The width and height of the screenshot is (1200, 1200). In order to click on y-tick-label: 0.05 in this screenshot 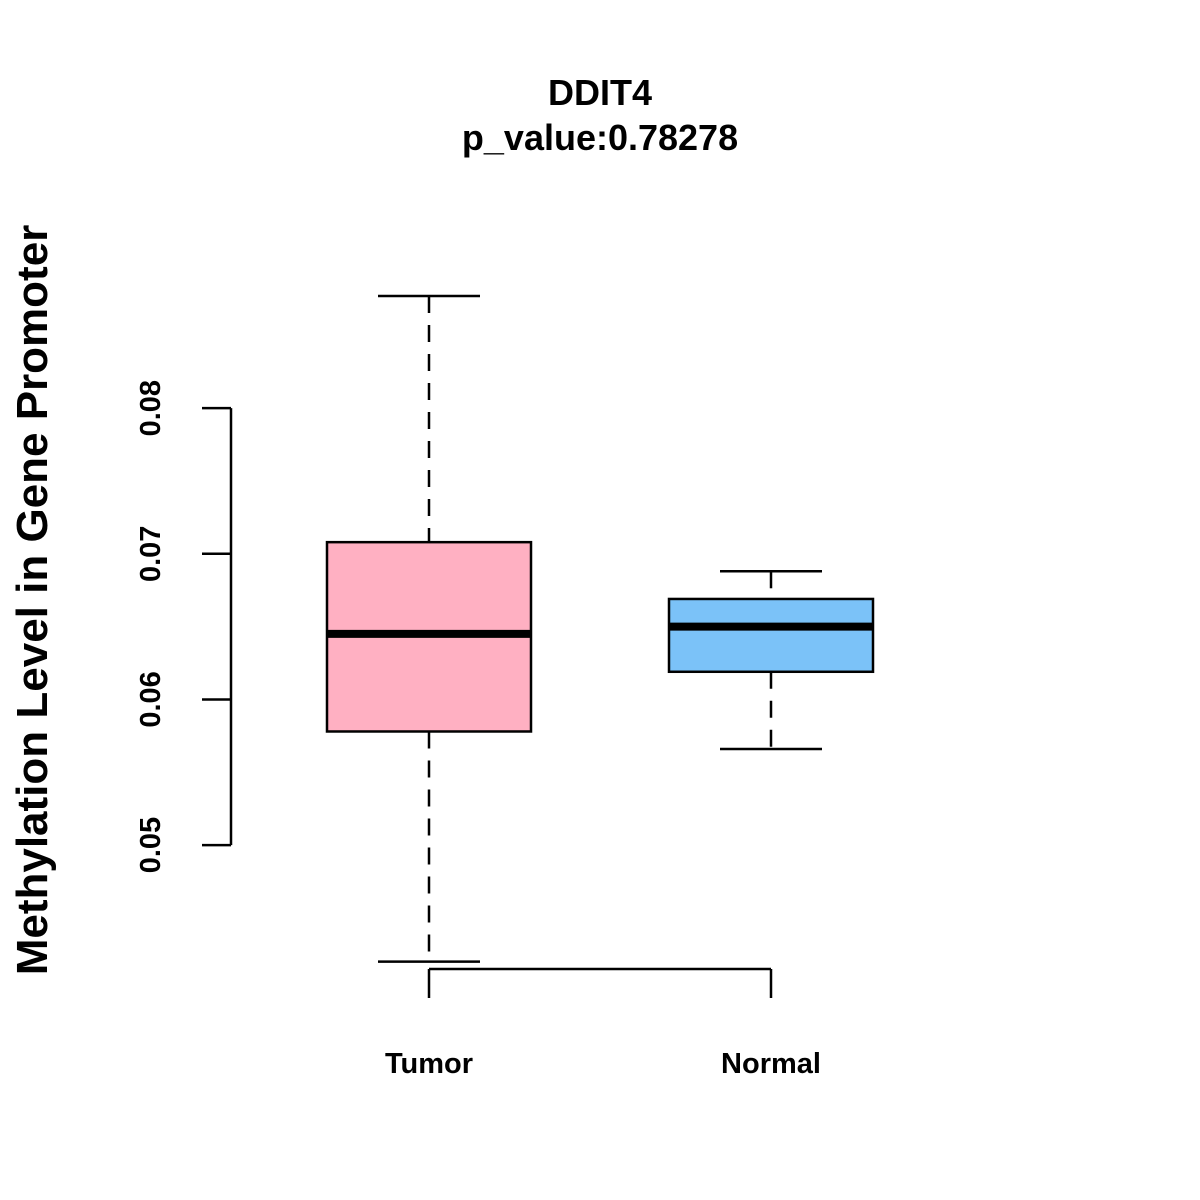, I will do `click(151, 845)`.